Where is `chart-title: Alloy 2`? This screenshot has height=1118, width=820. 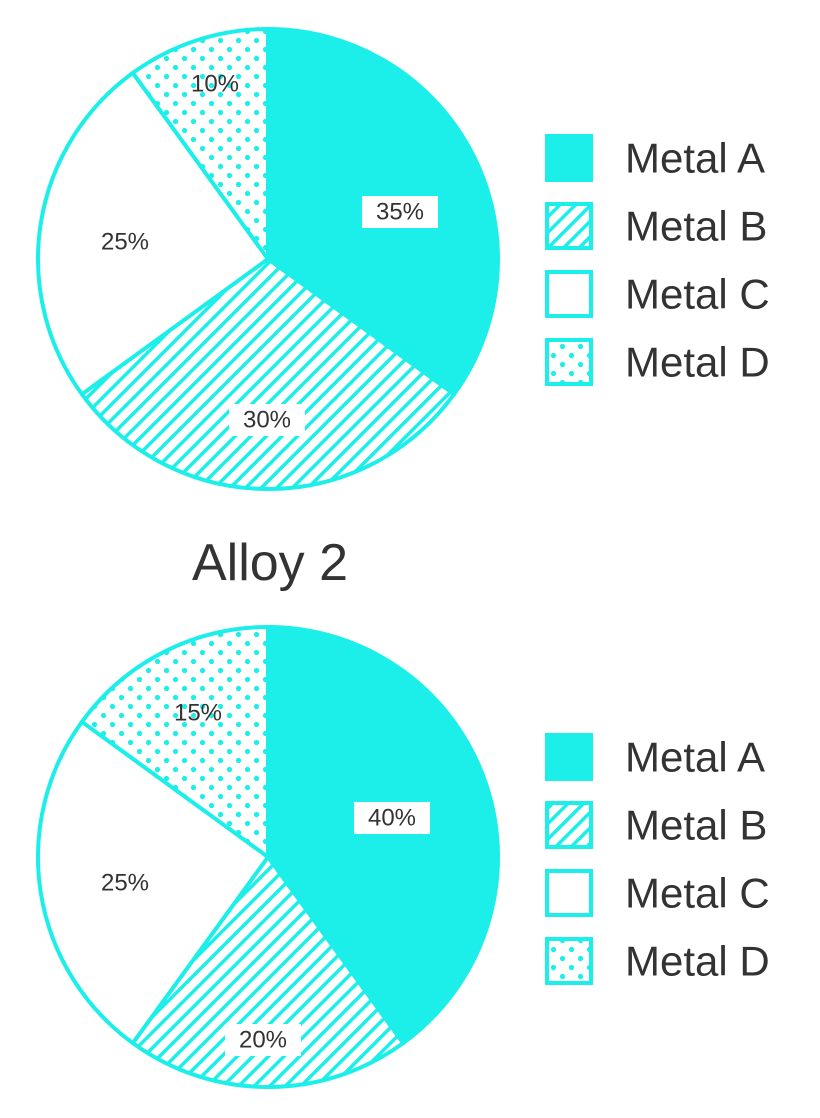 chart-title: Alloy 2 is located at coordinates (270, 563).